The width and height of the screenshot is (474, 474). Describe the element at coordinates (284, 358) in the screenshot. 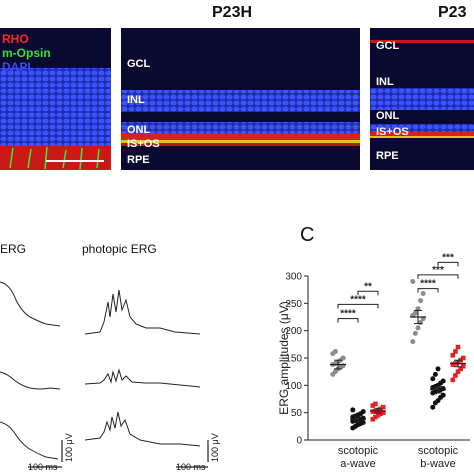

I see `y-axis-label: ERG amplitudes (μV)` at that location.